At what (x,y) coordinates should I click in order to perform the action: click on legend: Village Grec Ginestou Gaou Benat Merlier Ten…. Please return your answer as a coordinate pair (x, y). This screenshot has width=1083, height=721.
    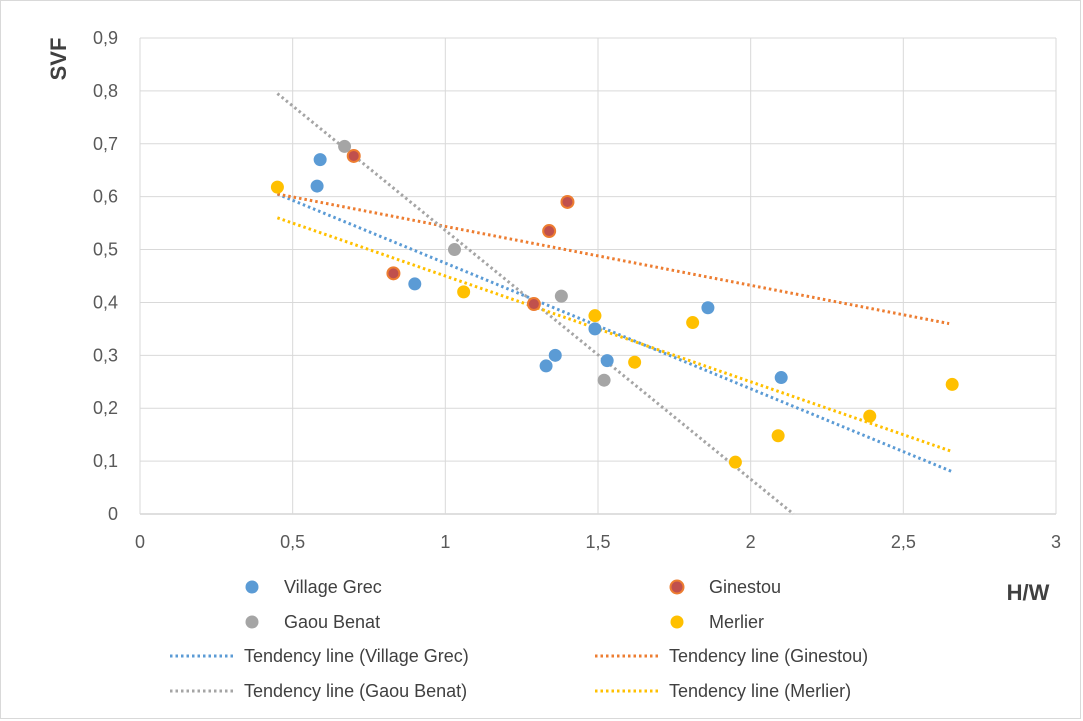
    Looking at the image, I should click on (519, 639).